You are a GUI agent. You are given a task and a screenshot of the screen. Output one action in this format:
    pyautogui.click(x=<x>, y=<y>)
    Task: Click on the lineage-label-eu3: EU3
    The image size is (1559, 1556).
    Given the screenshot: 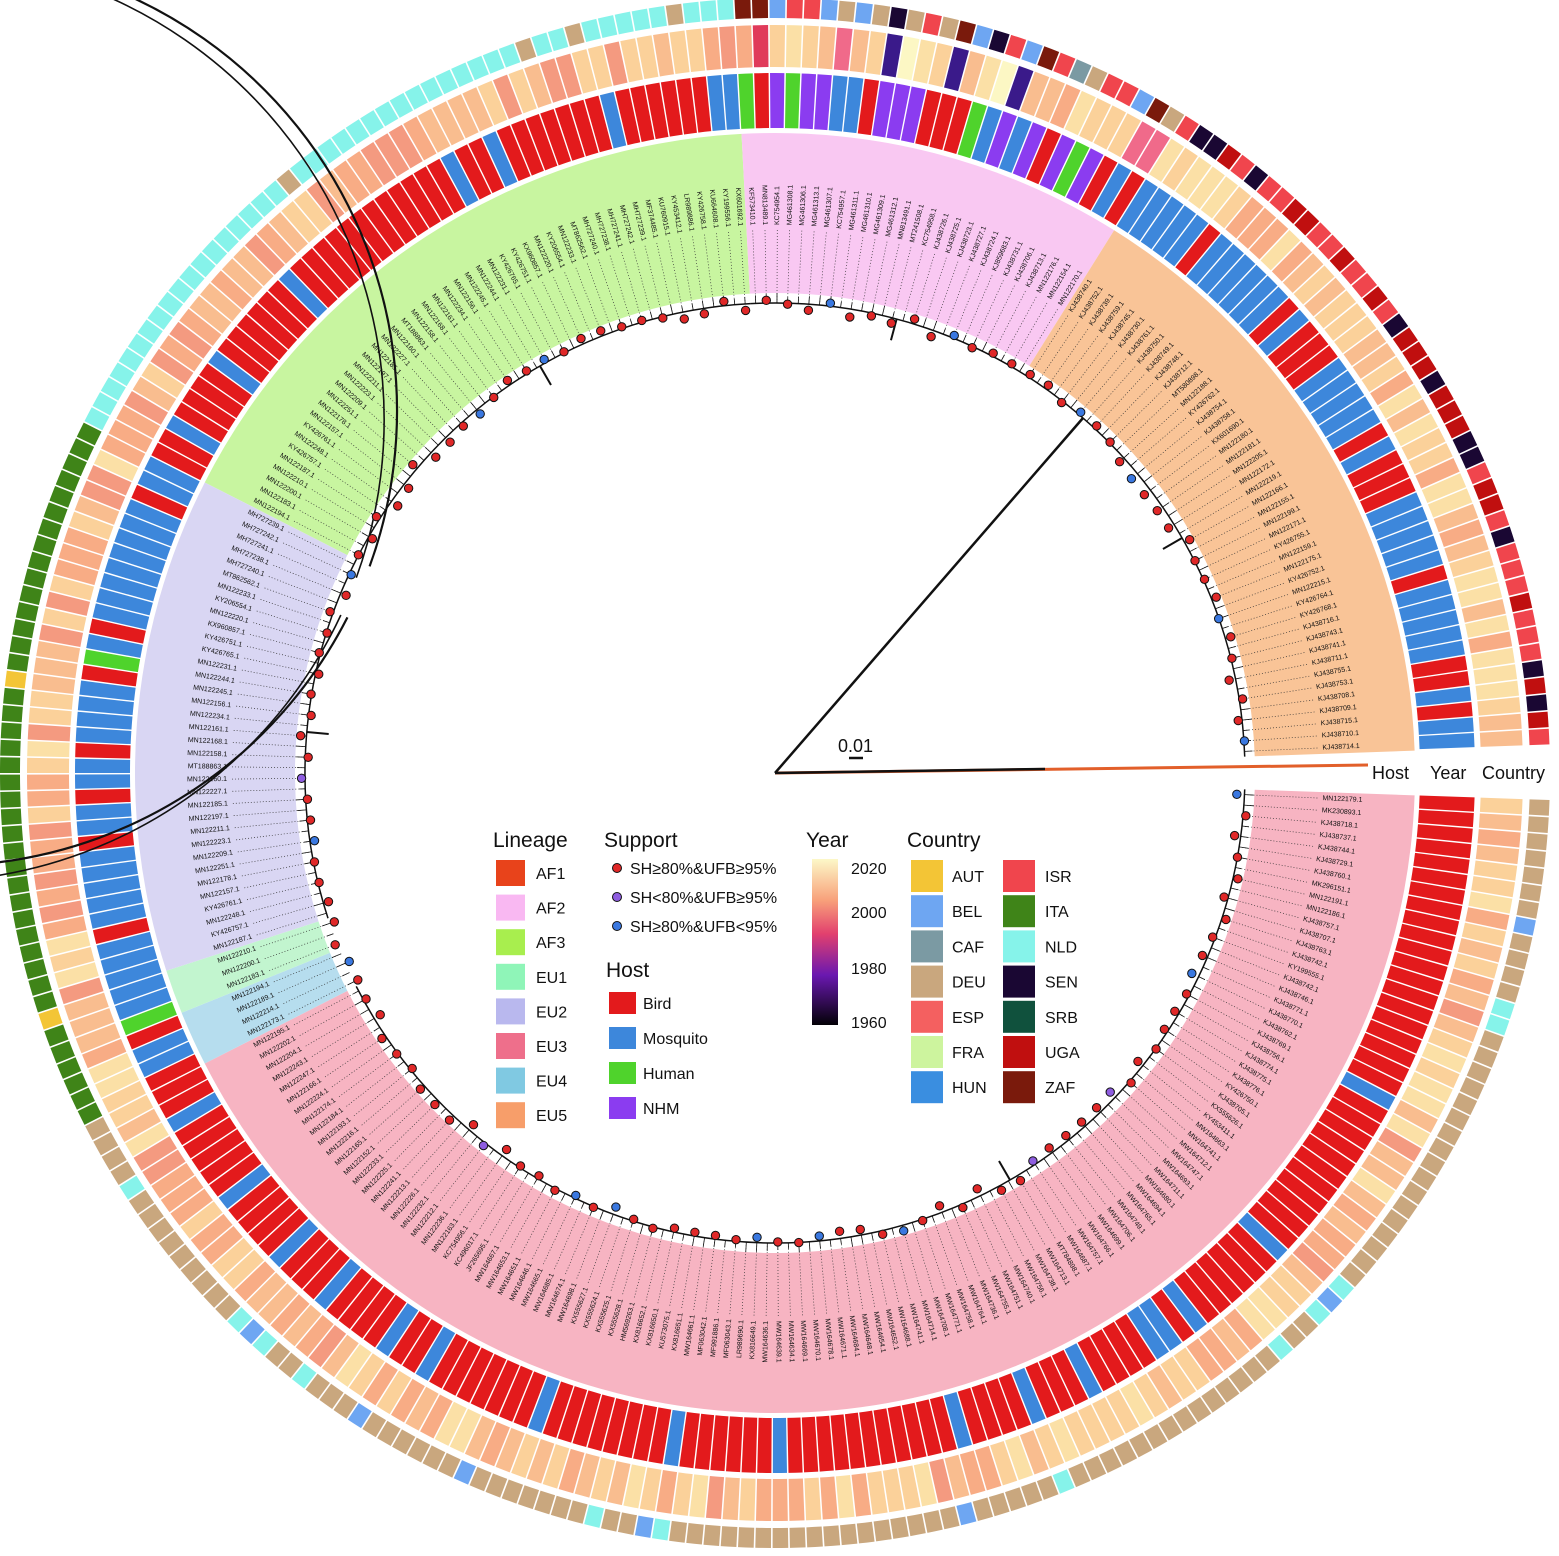 What is the action you would take?
    pyautogui.click(x=551, y=1047)
    